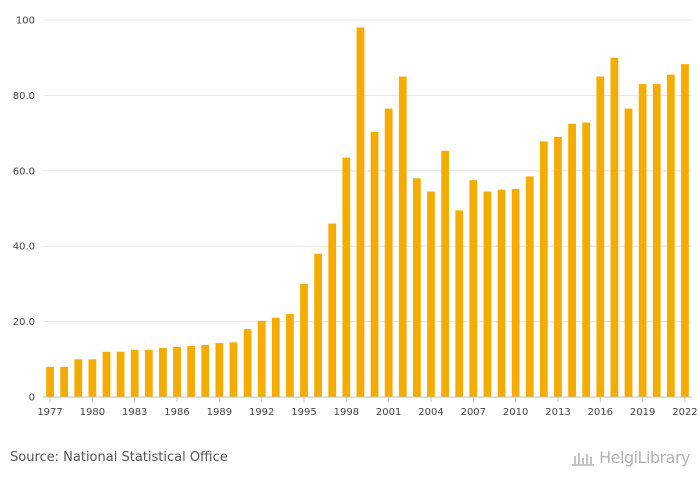  What do you see at coordinates (25, 21) in the screenshot?
I see `y-tick-label: 100` at bounding box center [25, 21].